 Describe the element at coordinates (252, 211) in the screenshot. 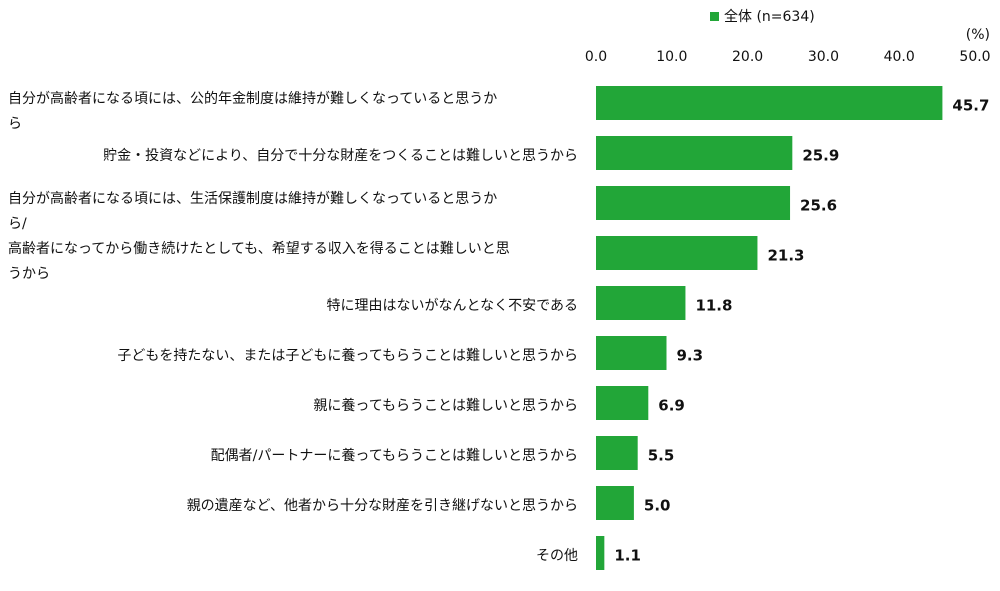

I see `category-label: 自分が高齢者になる頃には、生活保護制度は維持が難しくなっていると思うから/` at that location.